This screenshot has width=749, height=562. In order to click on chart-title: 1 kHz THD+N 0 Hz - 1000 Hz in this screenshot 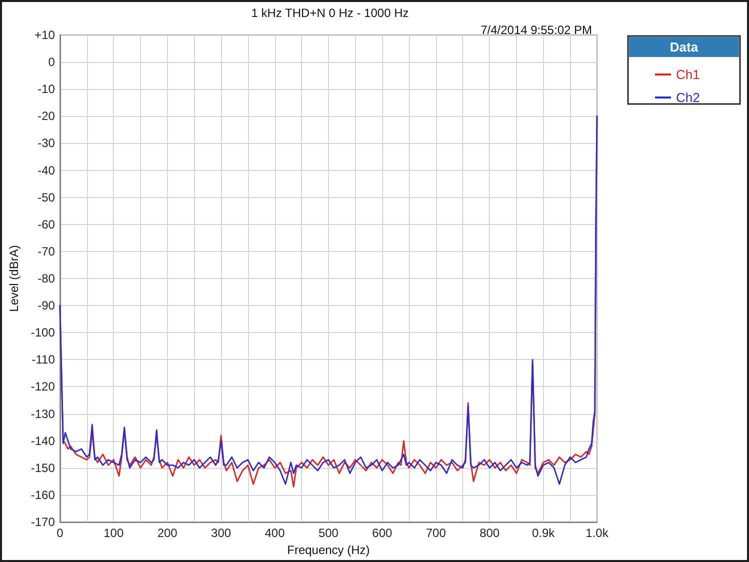, I will do `click(330, 13)`.